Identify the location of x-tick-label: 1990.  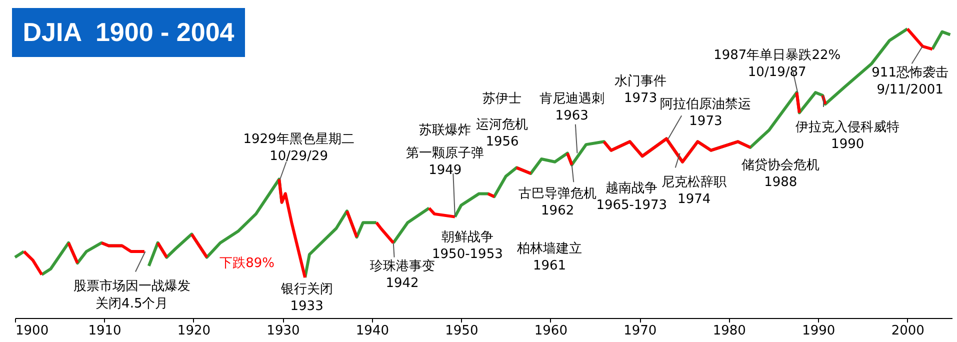
(819, 331).